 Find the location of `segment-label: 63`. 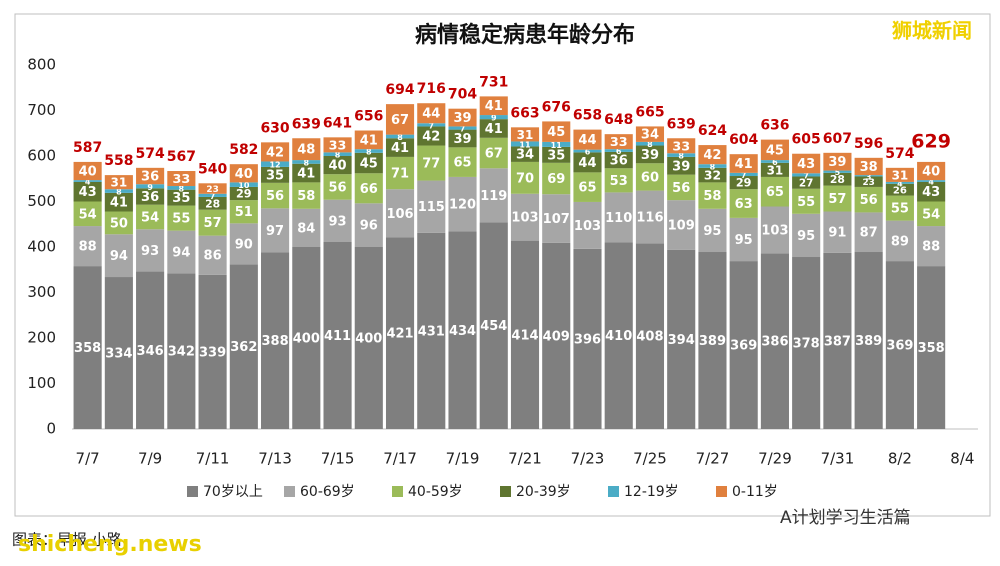

segment-label: 63 is located at coordinates (744, 204).